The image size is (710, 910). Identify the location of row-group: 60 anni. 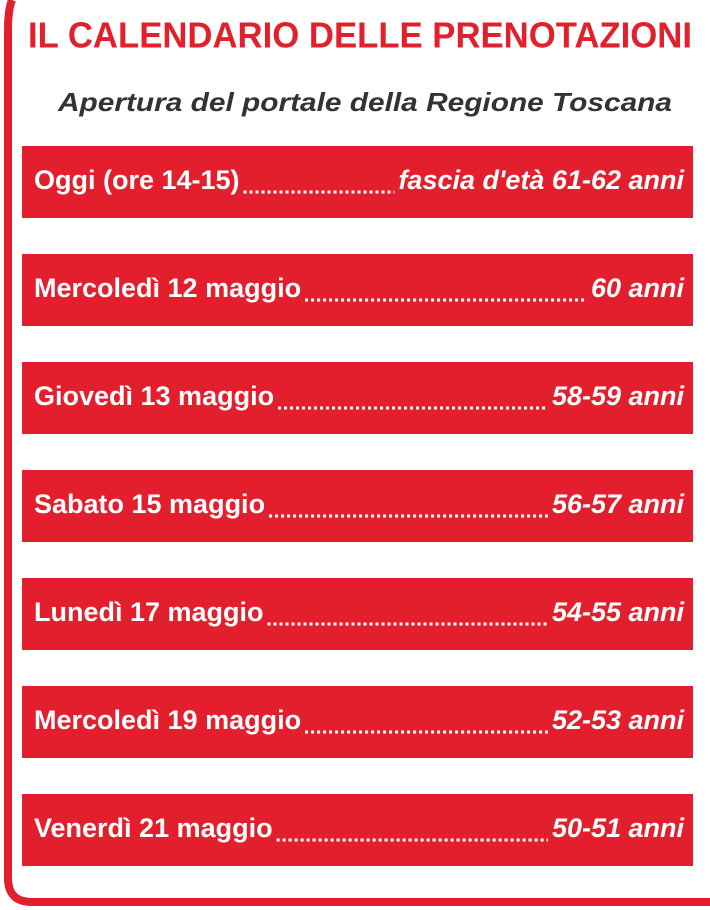
(638, 288).